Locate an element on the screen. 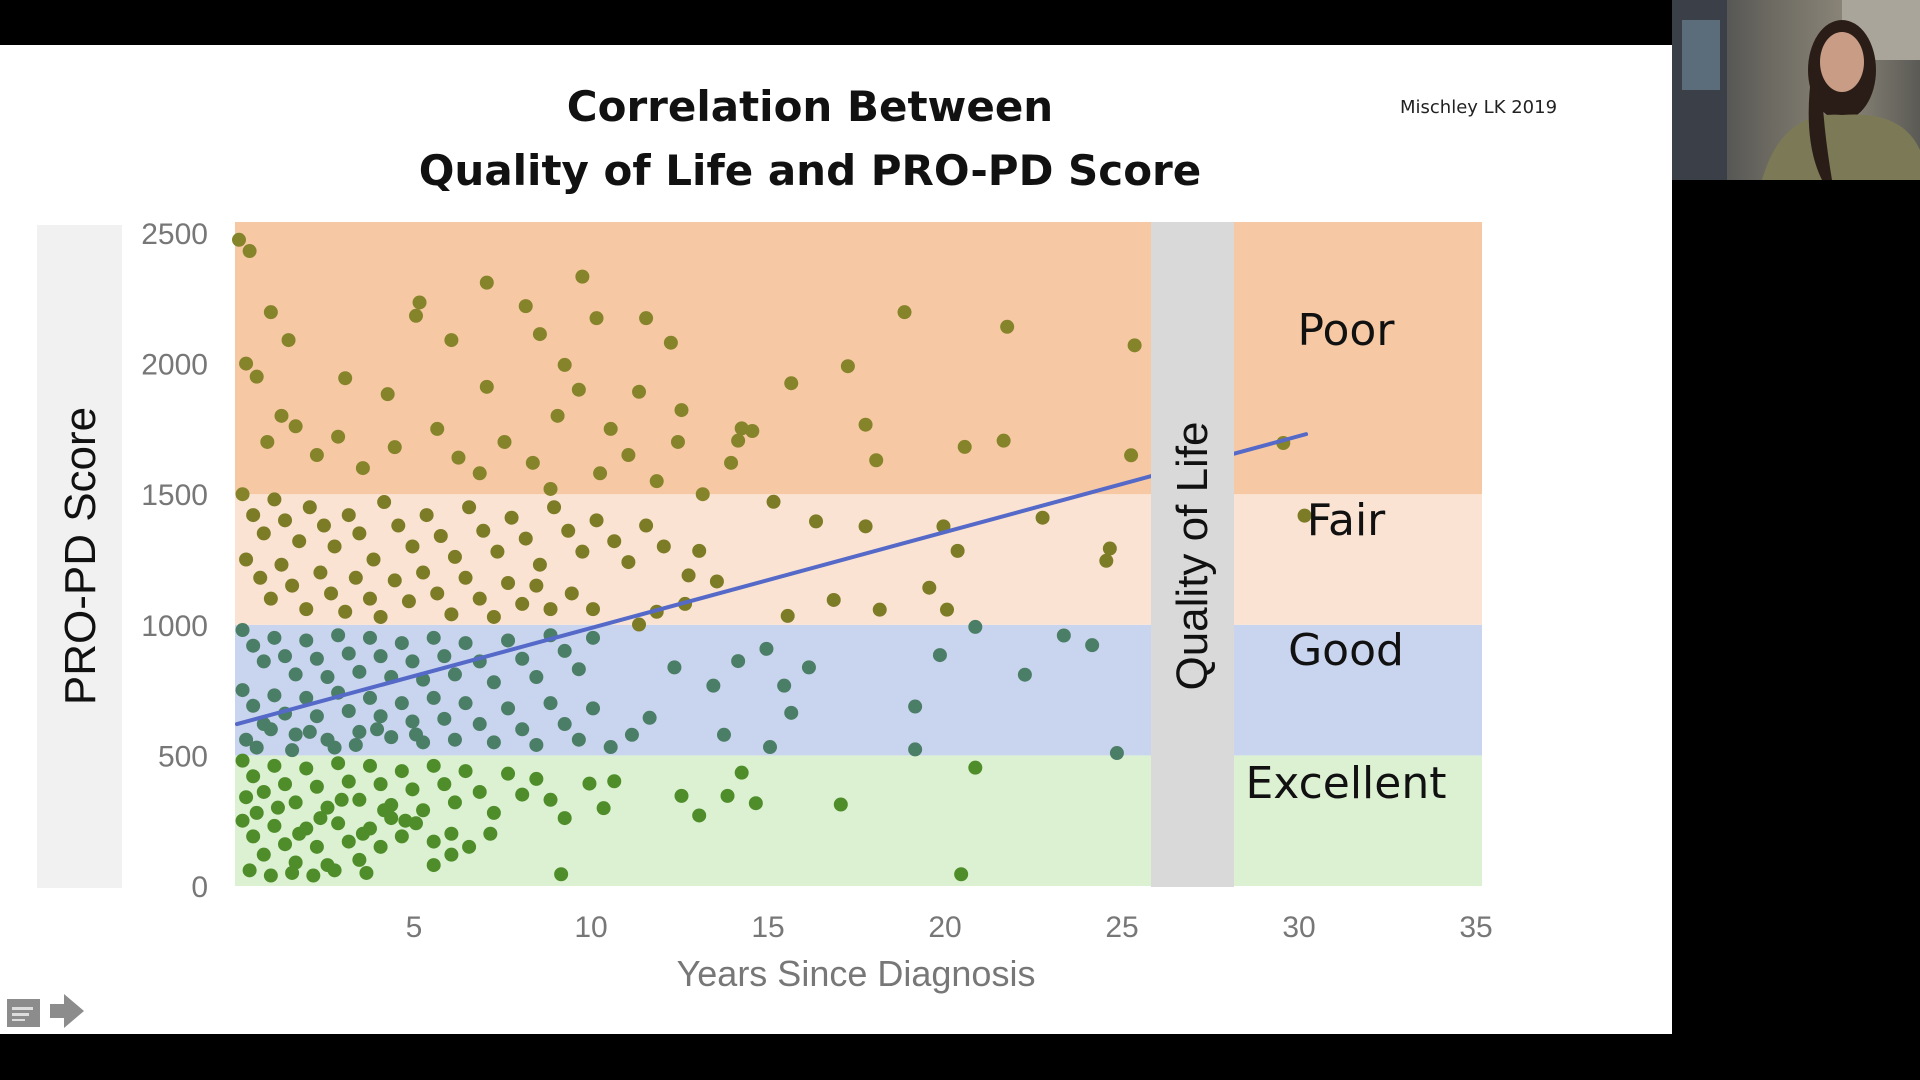 The height and width of the screenshot is (1080, 1920). x-tick-label: 15 is located at coordinates (767, 927).